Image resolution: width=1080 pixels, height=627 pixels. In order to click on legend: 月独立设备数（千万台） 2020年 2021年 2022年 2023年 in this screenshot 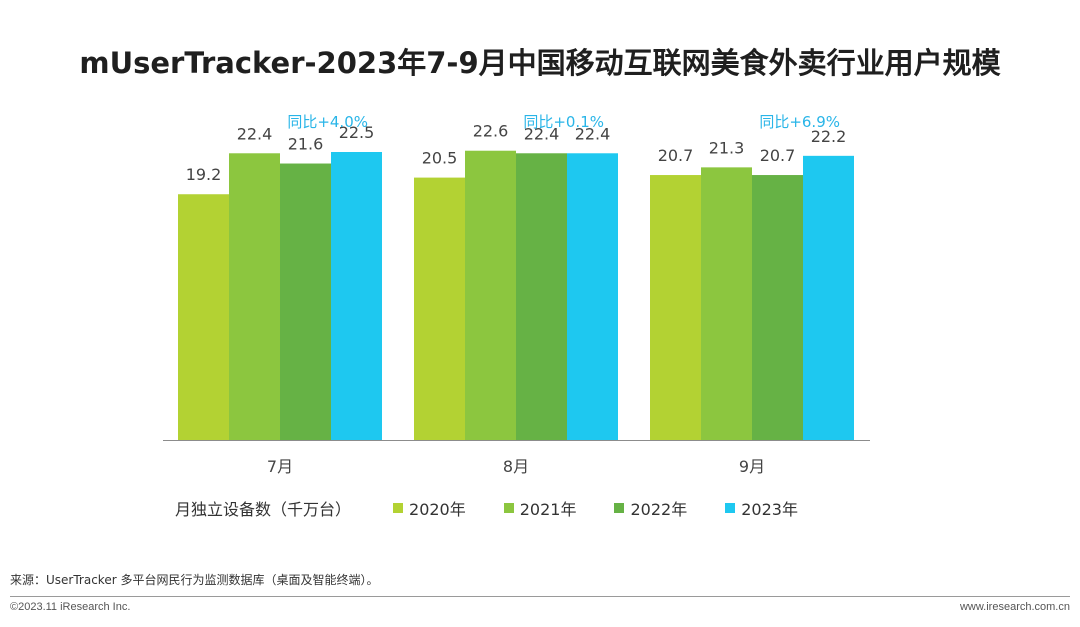, I will do `click(505, 508)`.